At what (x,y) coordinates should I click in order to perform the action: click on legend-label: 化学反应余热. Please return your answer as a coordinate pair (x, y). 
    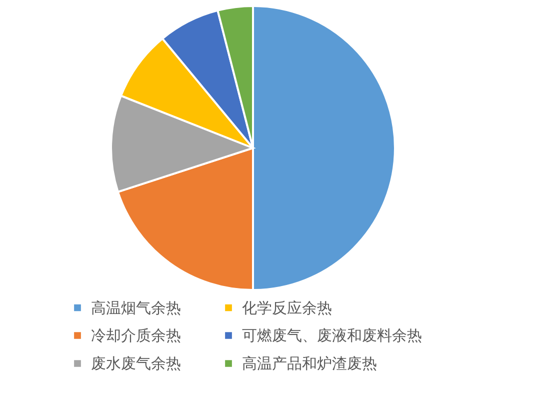
    Looking at the image, I should click on (287, 308).